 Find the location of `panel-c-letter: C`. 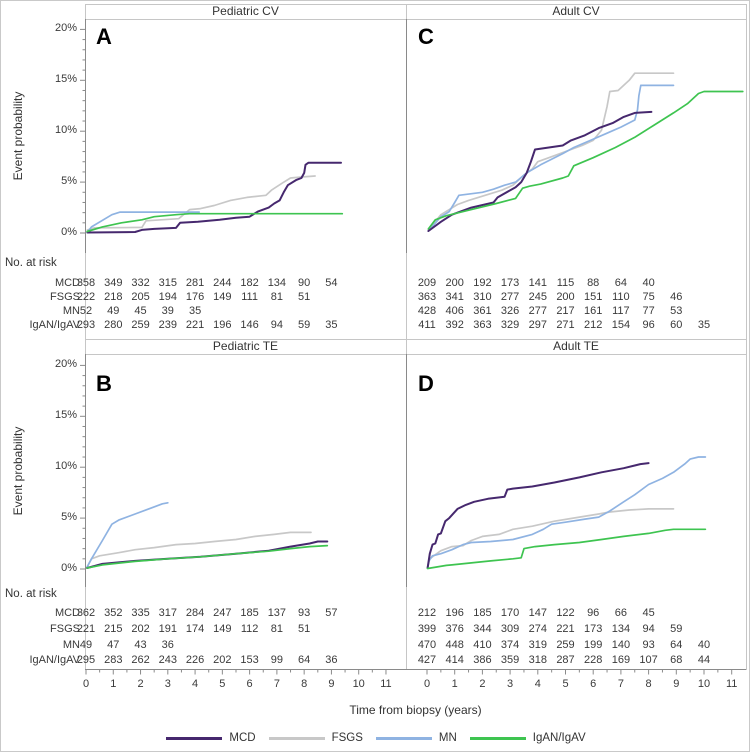

panel-c-letter: C is located at coordinates (426, 36).